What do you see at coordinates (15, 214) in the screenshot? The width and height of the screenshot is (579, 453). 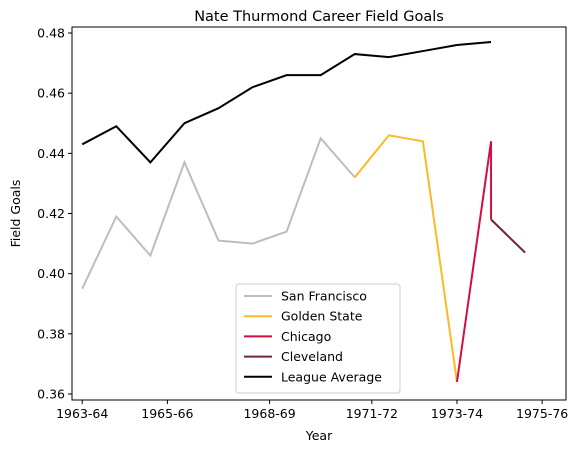 I see `y-axis-label: Field Goals` at bounding box center [15, 214].